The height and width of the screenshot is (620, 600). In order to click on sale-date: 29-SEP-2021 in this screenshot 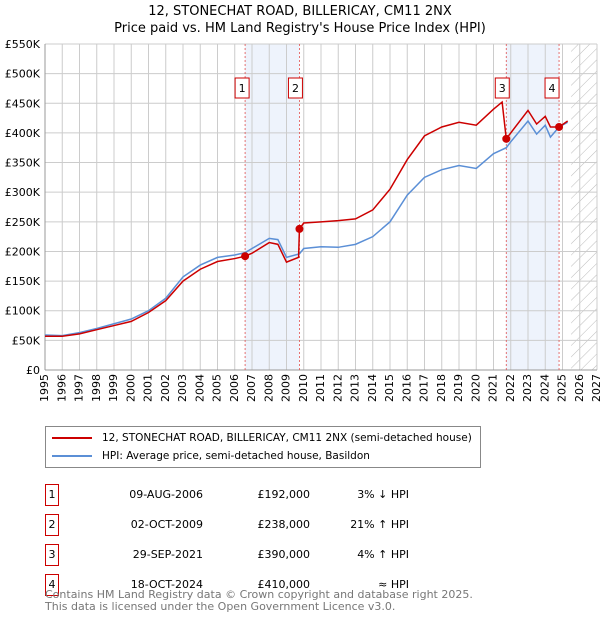, I will do `click(167, 554)`.